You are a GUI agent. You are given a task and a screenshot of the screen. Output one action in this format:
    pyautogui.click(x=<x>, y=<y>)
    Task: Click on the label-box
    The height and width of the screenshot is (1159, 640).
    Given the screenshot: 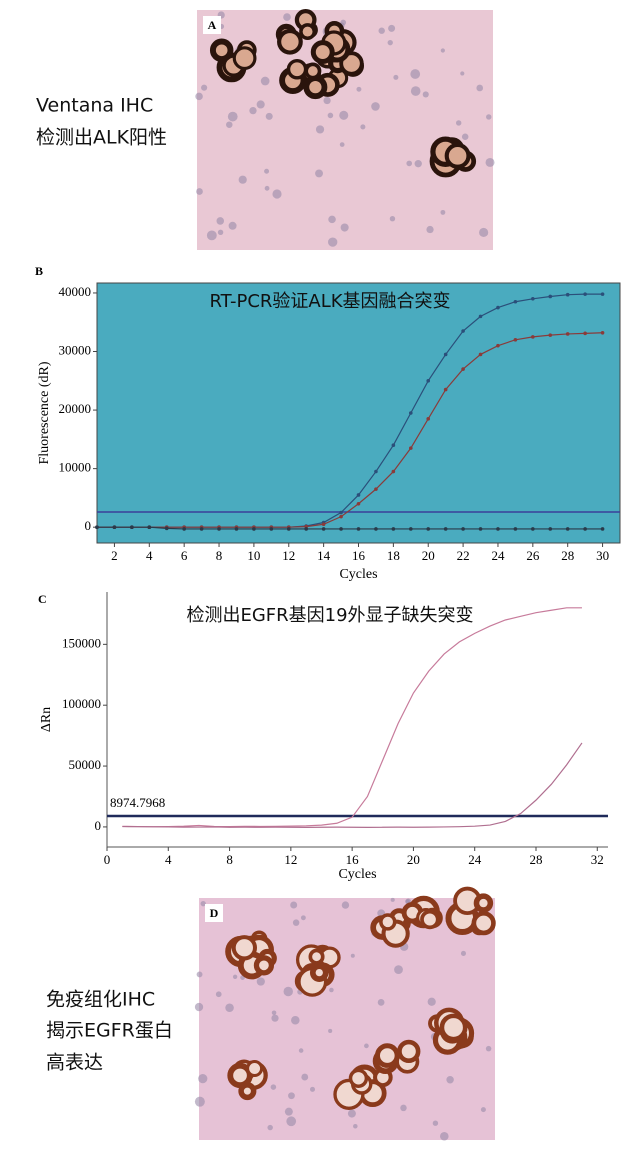 What is the action you would take?
    pyautogui.click(x=214, y=913)
    